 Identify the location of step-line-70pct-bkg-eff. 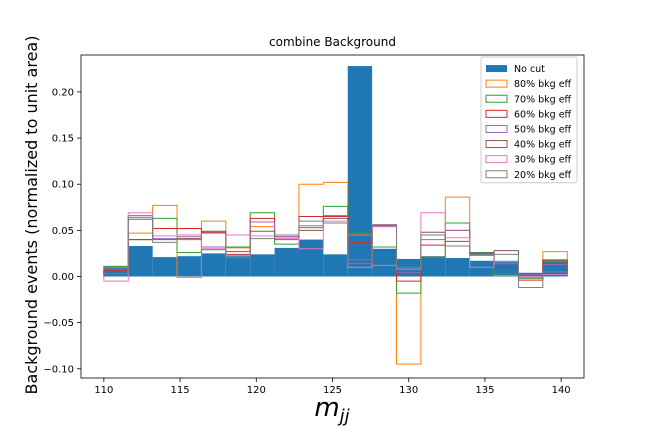
(335, 249).